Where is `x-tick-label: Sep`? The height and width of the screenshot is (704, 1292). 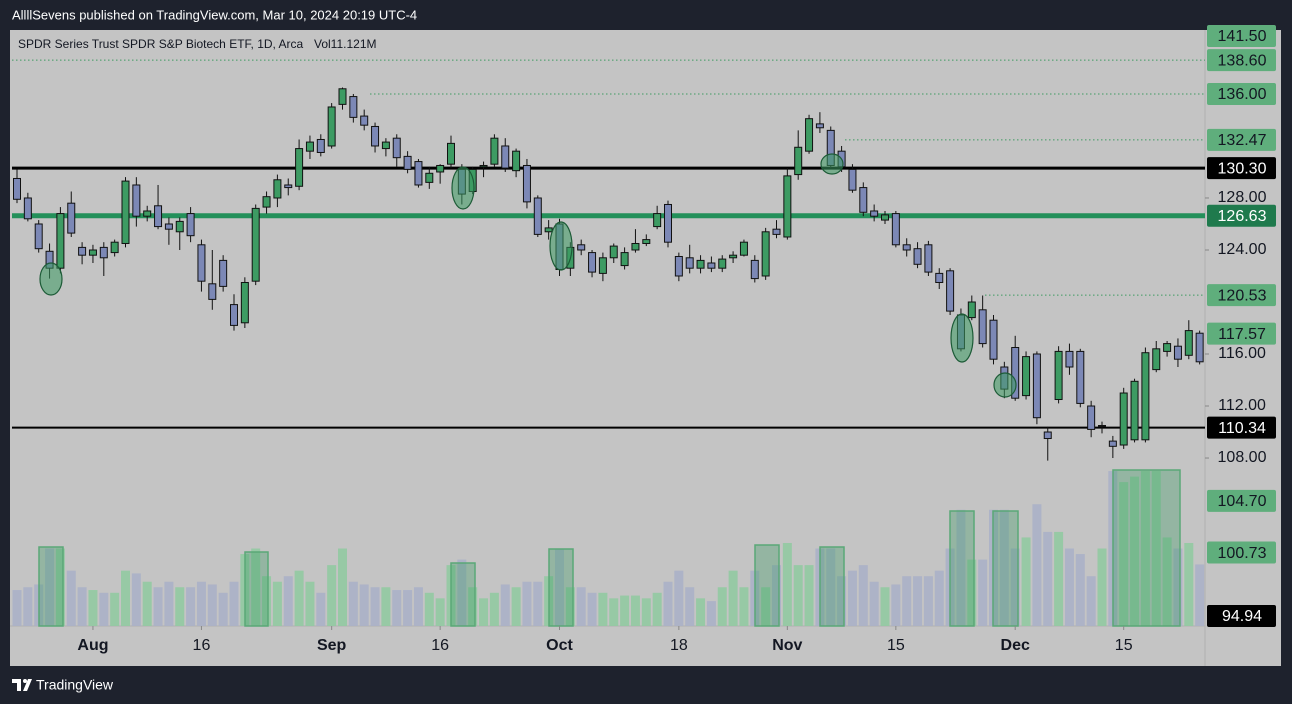
x-tick-label: Sep is located at coordinates (332, 645).